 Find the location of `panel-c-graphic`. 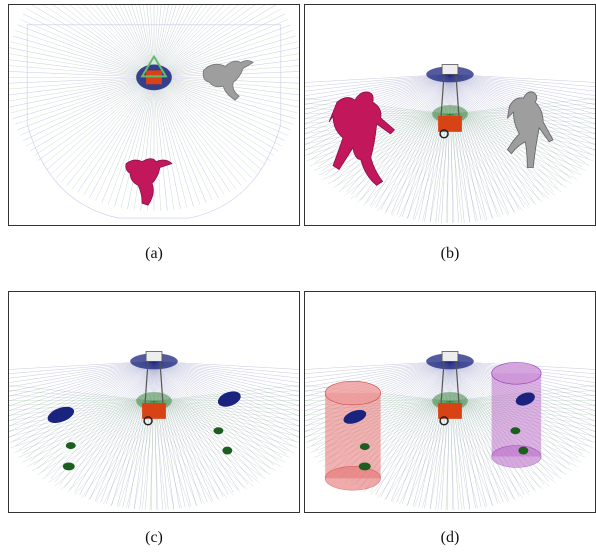

panel-c-graphic is located at coordinates (154, 431).